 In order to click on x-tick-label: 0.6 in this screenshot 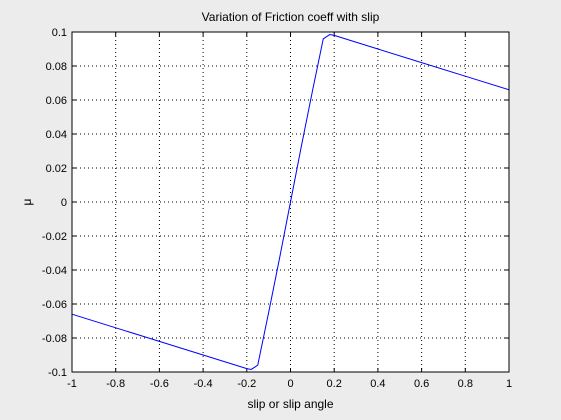, I will do `click(421, 384)`.